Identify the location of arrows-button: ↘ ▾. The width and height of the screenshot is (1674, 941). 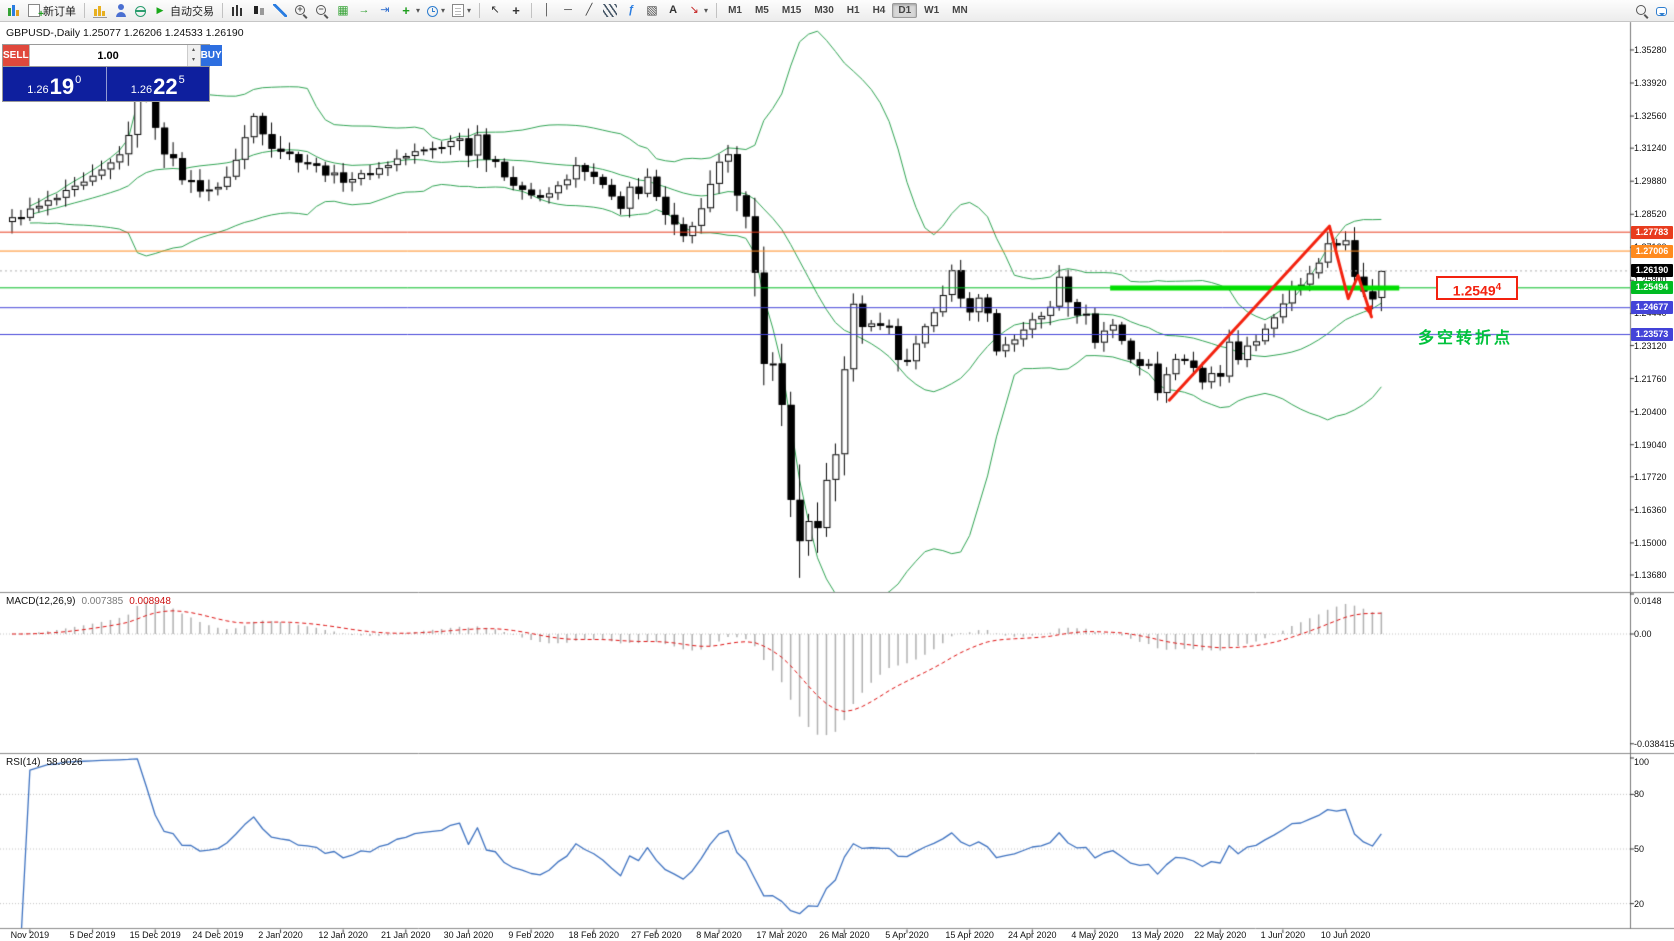
(697, 11).